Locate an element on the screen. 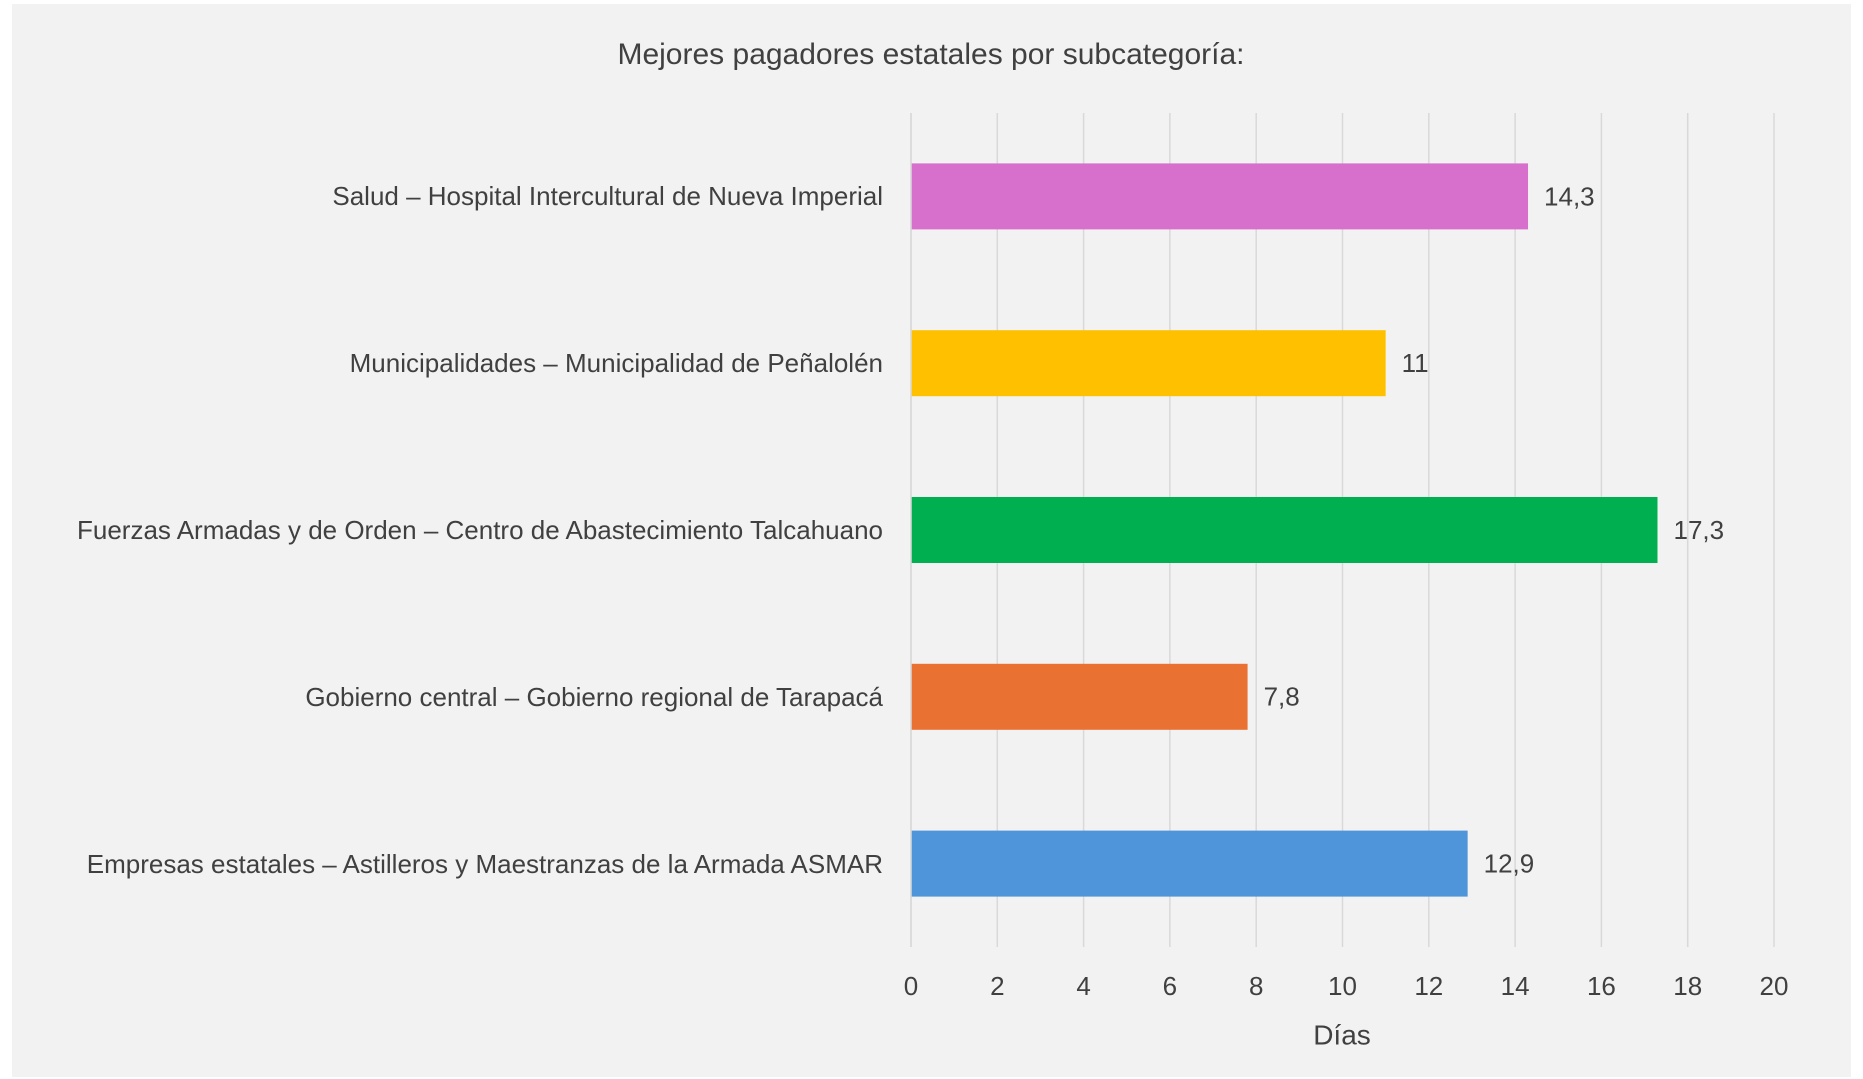 The height and width of the screenshot is (1079, 1863). x-tick-label: 14 is located at coordinates (1515, 986).